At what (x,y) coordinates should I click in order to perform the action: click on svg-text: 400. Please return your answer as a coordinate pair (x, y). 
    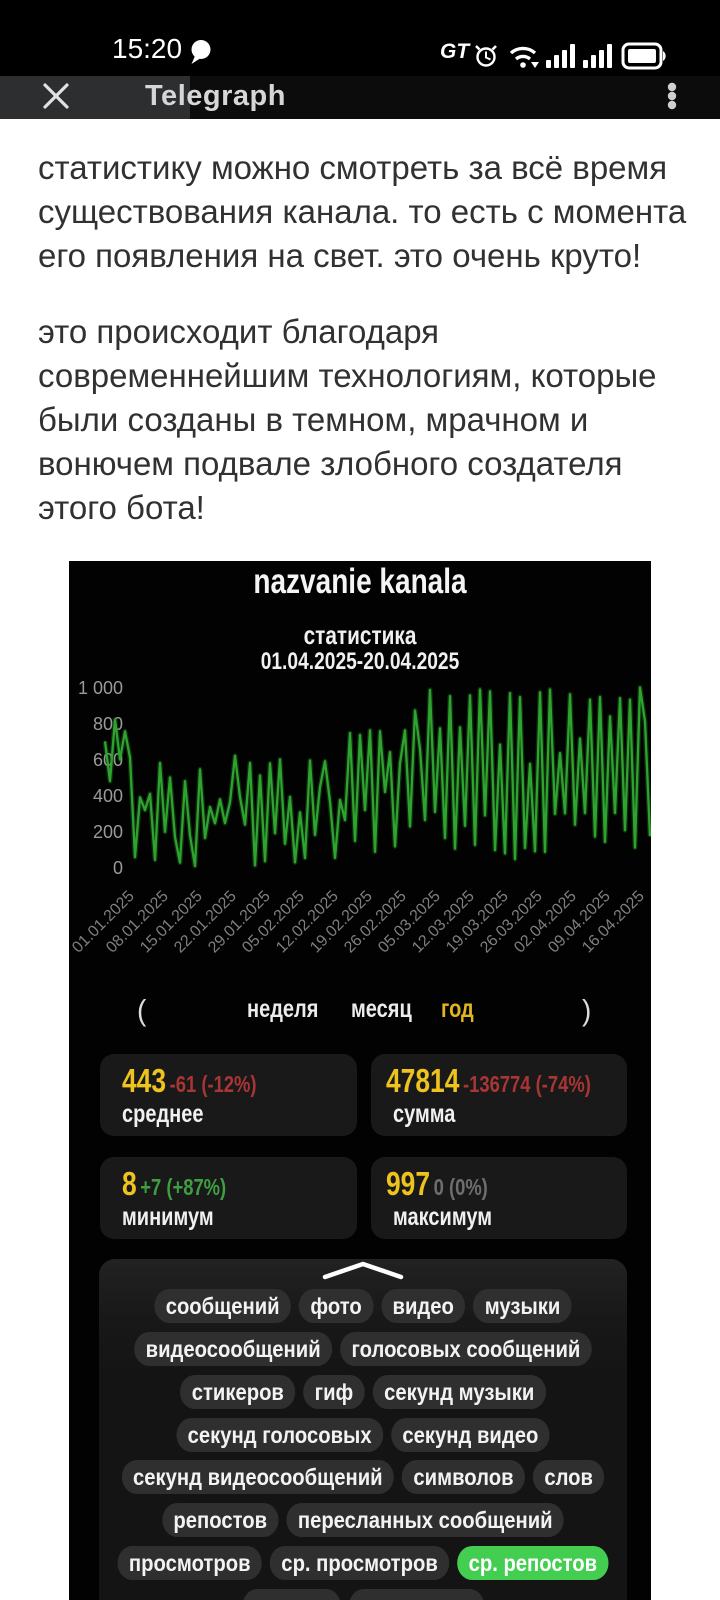
    Looking at the image, I should click on (108, 796).